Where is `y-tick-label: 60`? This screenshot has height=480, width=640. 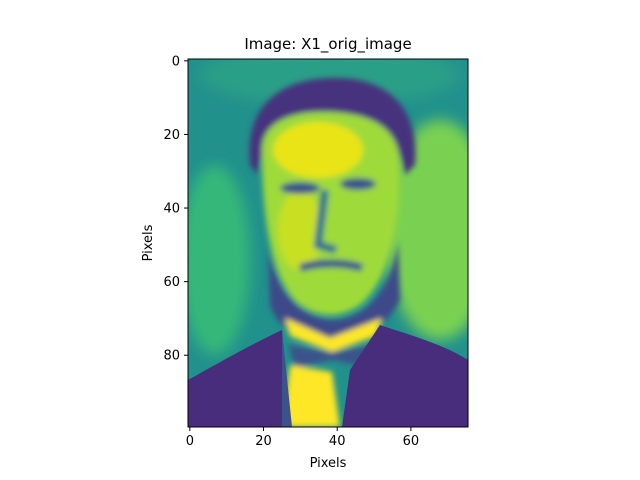 y-tick-label: 60 is located at coordinates (171, 282).